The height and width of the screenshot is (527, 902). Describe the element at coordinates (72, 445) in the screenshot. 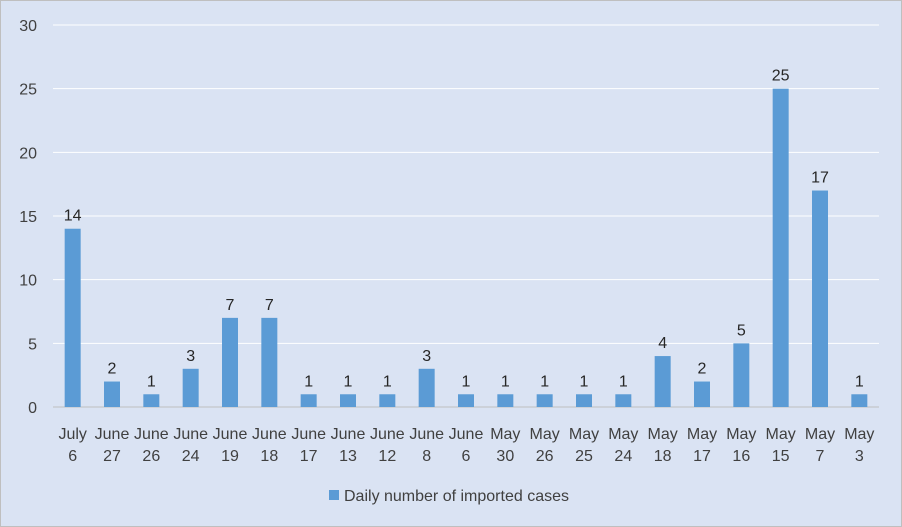

I see `x-tick-label: July 6` at that location.